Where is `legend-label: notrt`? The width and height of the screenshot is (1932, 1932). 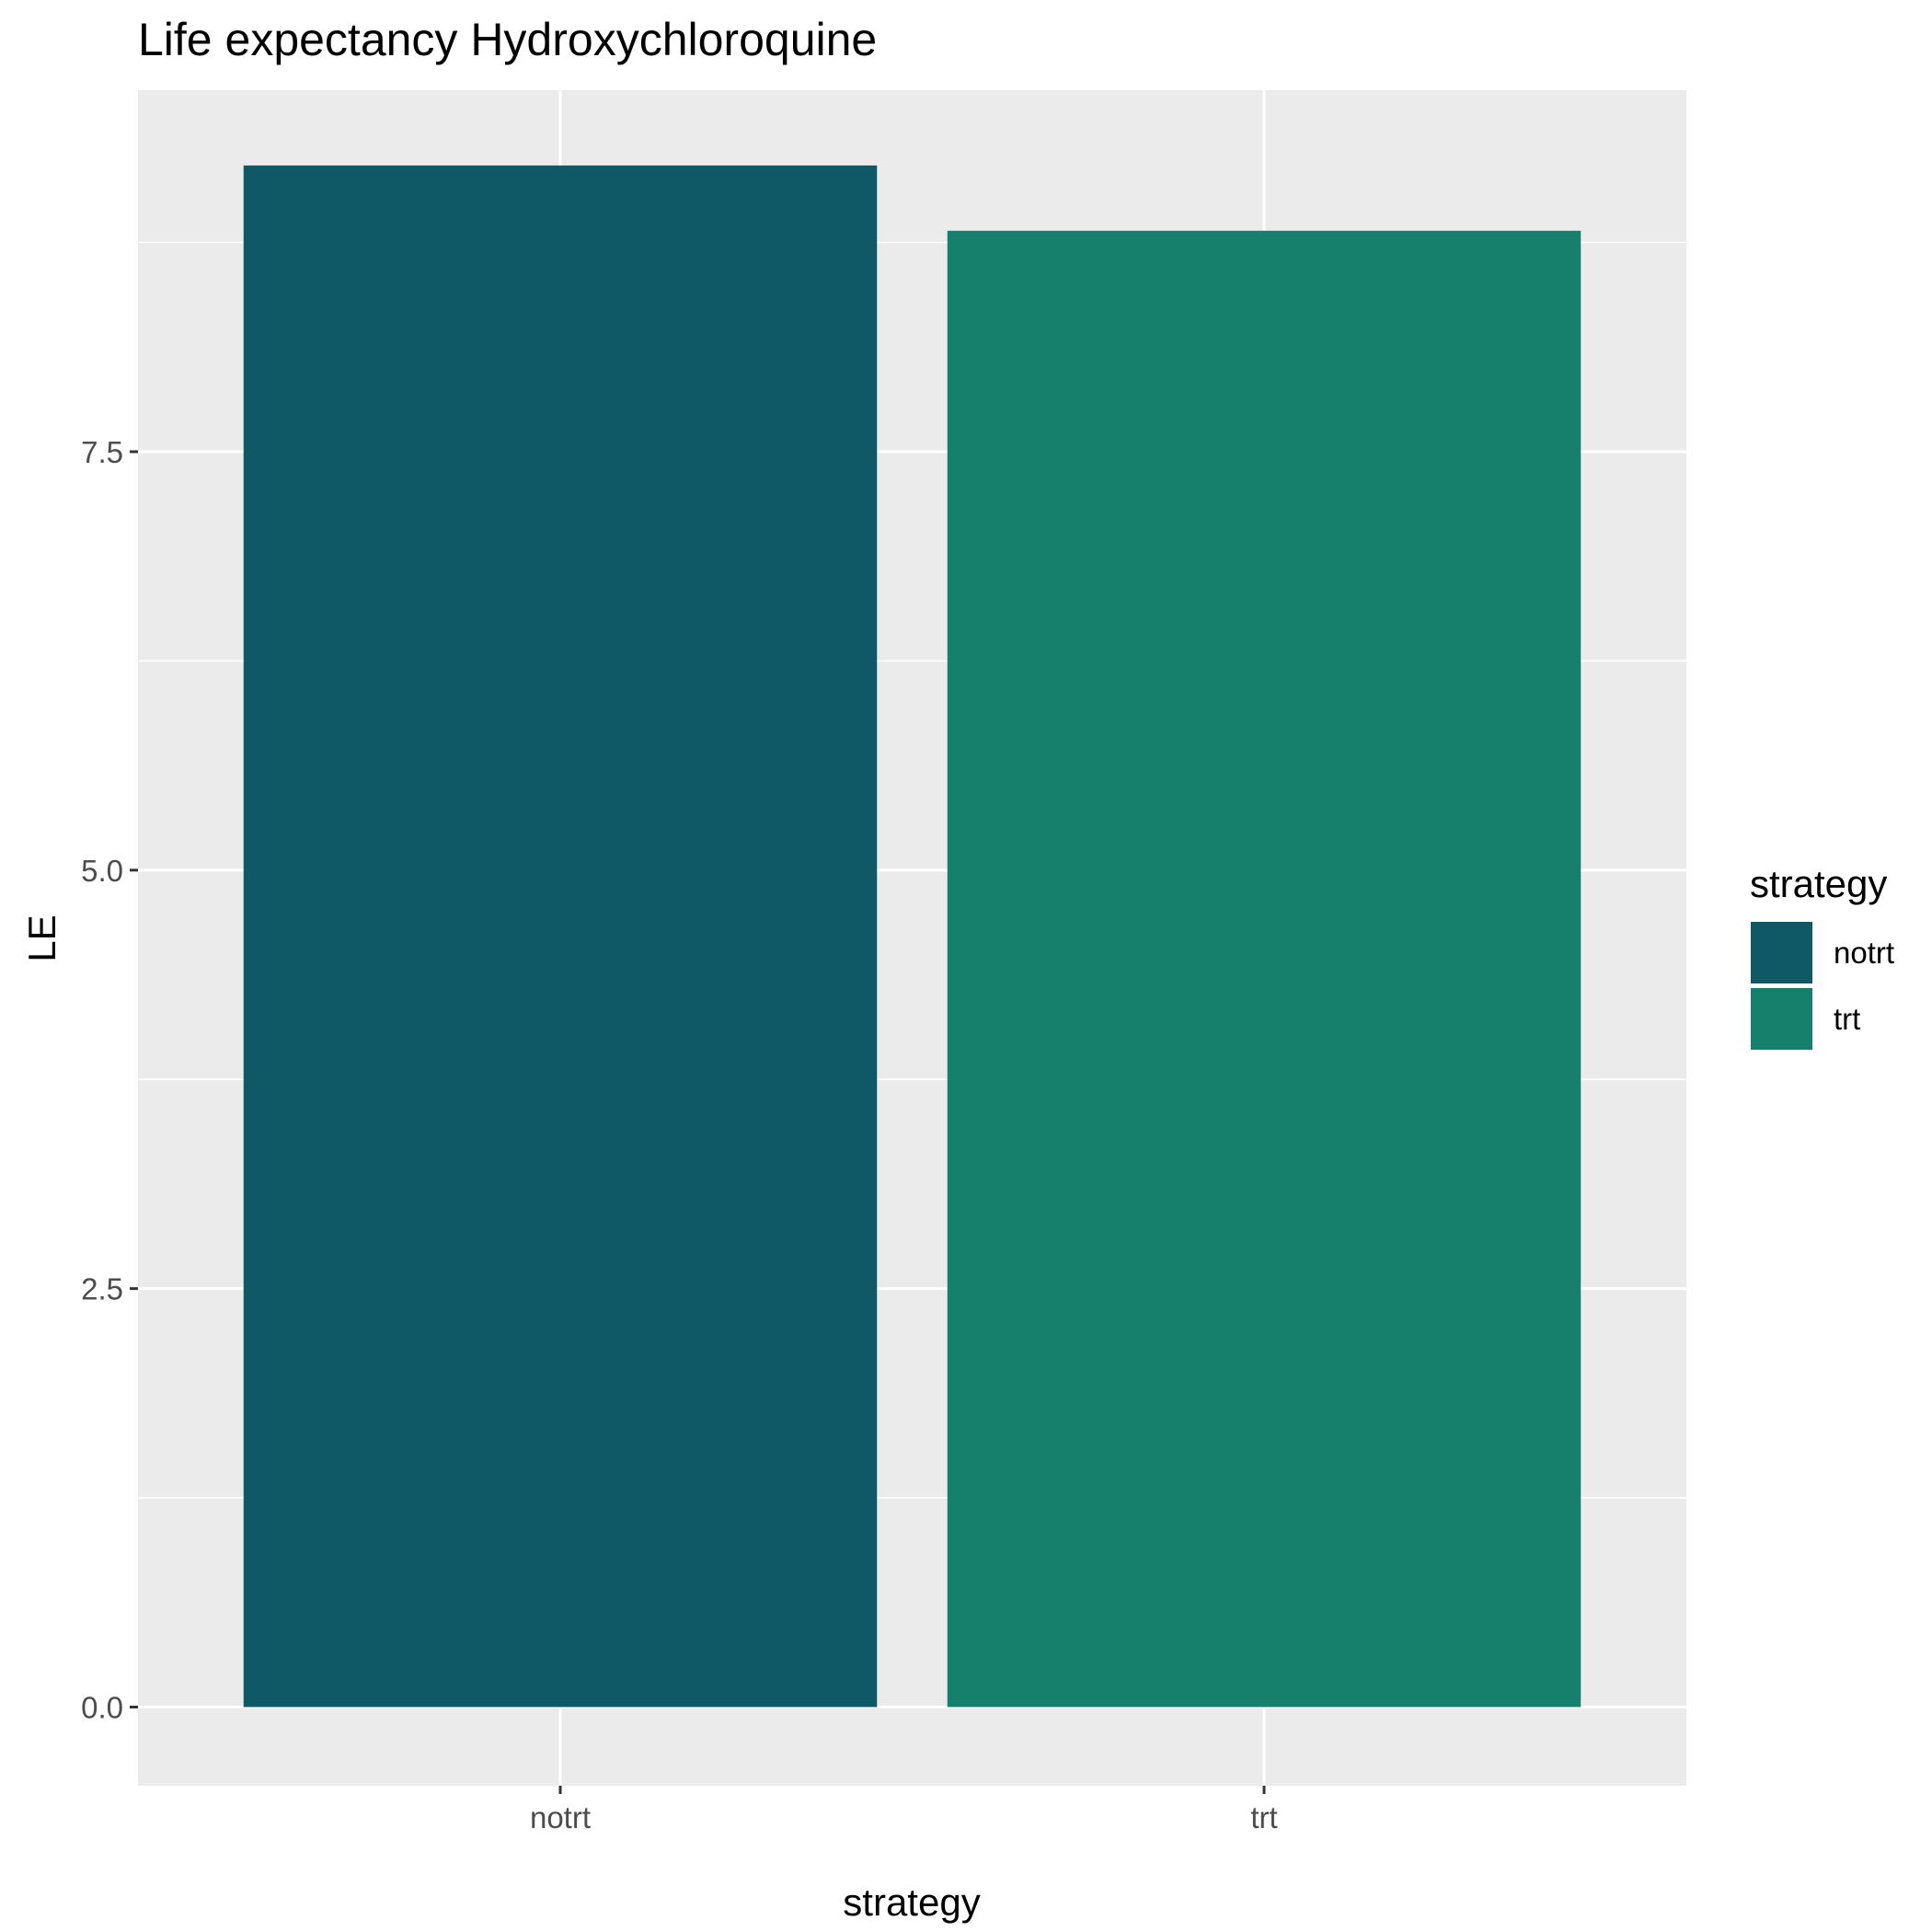 legend-label: notrt is located at coordinates (1864, 953).